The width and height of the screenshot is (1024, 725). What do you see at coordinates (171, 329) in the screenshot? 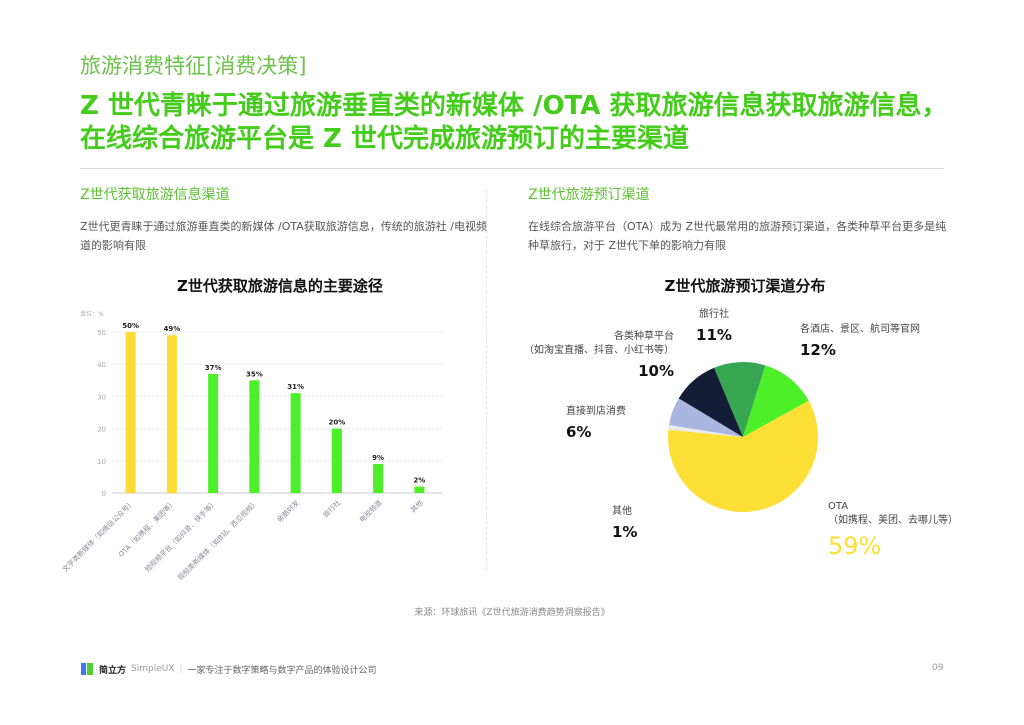
I see `data-label: 49%` at bounding box center [171, 329].